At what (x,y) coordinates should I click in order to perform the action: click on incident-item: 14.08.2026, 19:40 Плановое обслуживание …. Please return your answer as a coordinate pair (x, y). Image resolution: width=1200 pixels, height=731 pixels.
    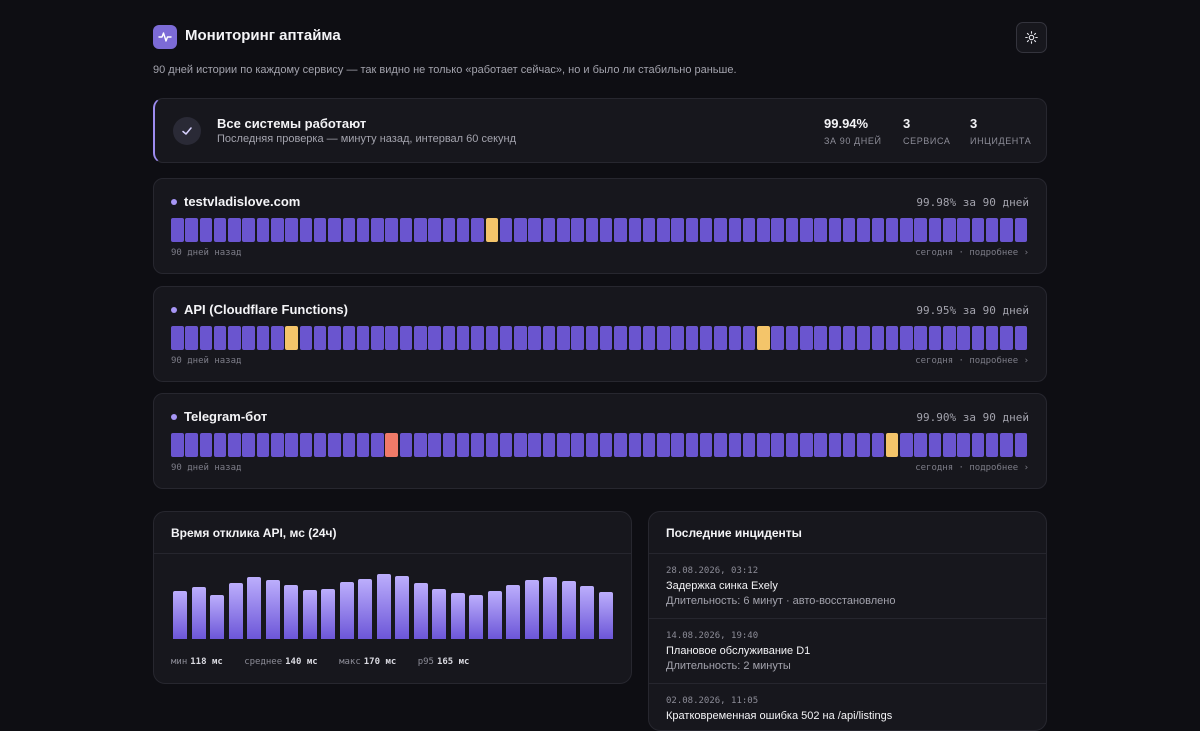
    Looking at the image, I should click on (847, 651).